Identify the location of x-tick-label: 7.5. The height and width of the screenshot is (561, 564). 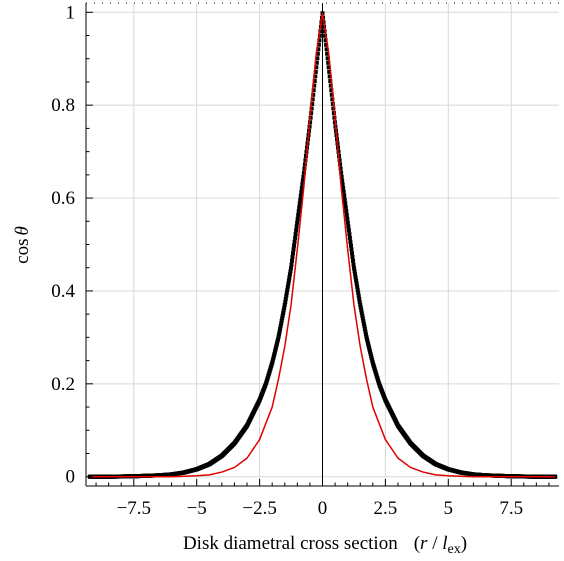
(511, 508).